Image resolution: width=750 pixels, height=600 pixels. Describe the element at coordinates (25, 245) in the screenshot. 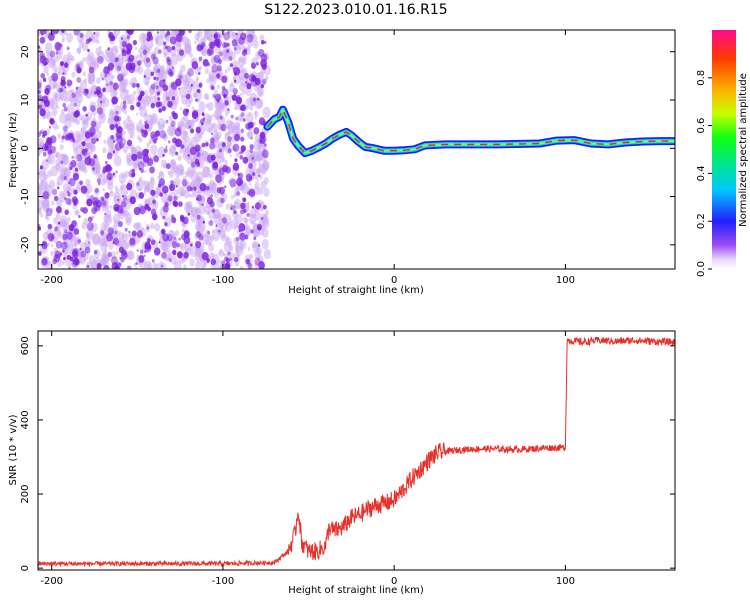

I see `spectrogram-y-tick-label: -20` at that location.